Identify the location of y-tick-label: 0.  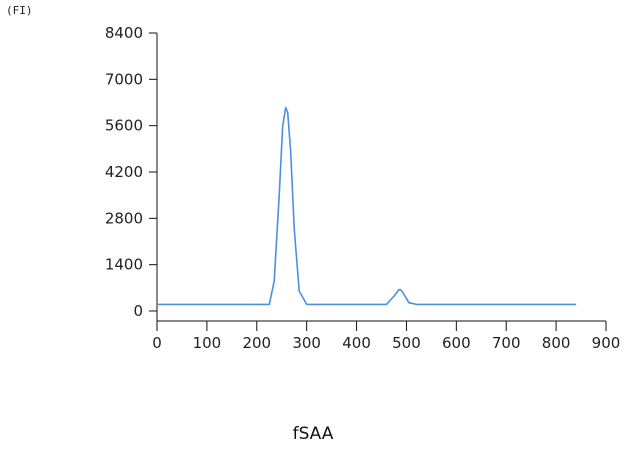
(138, 311).